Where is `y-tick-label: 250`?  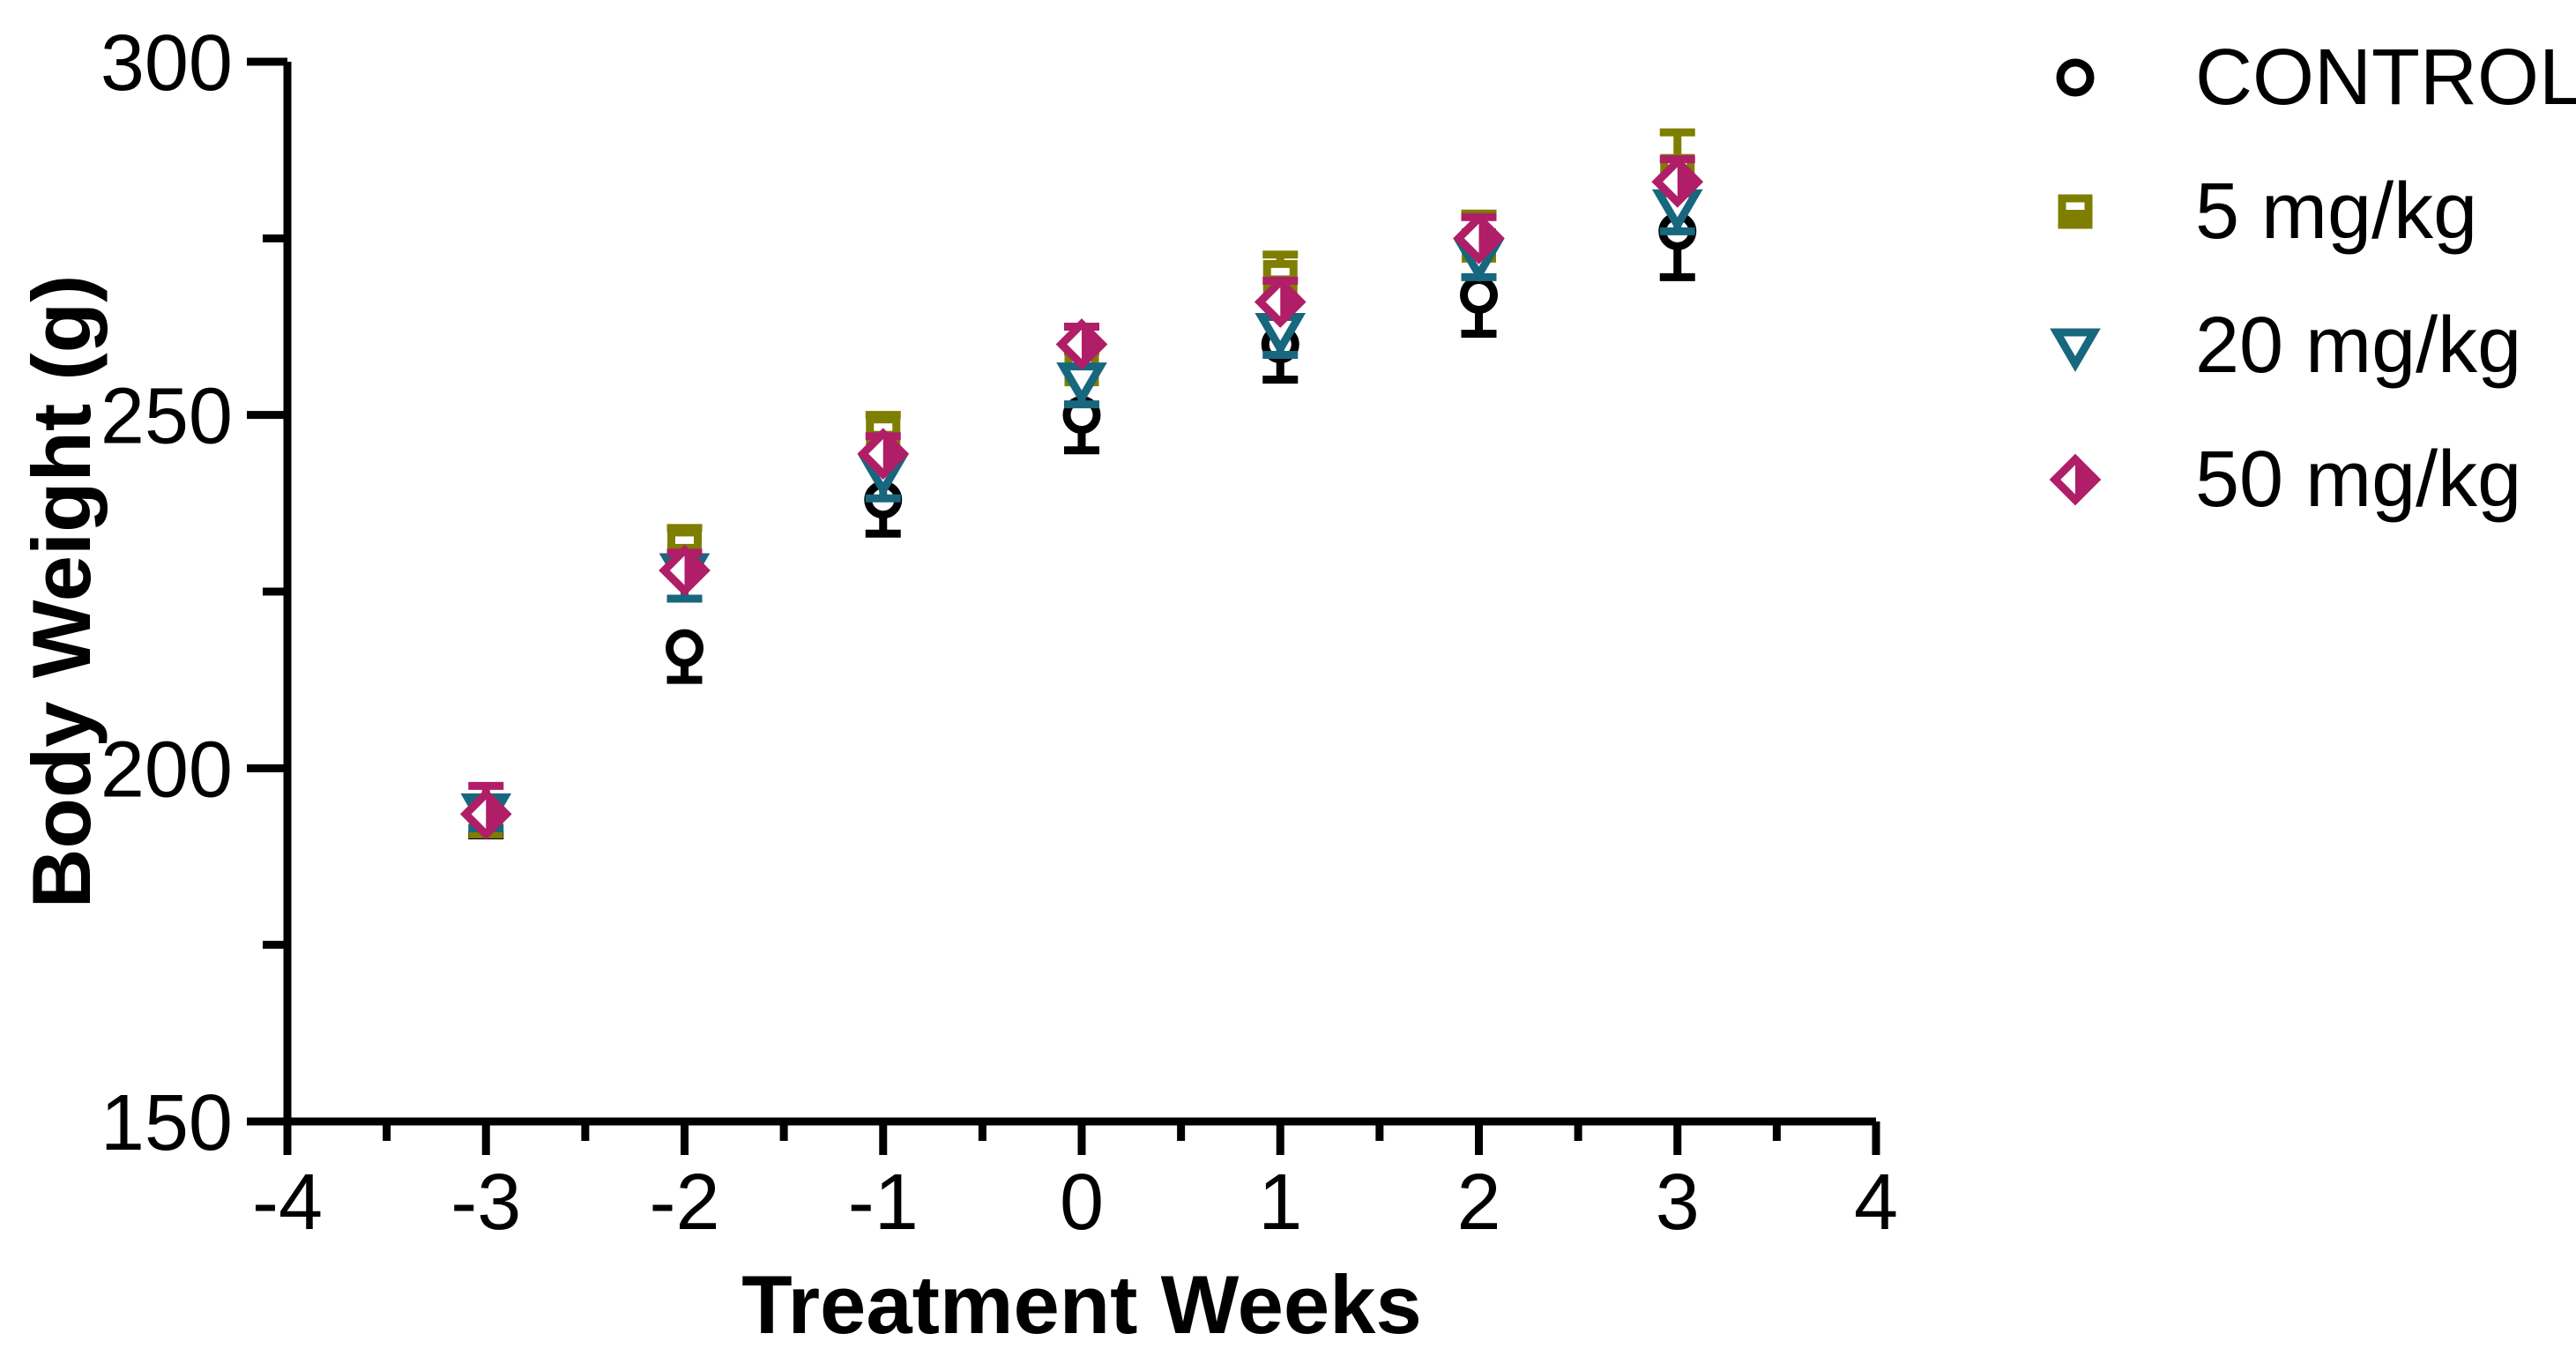 y-tick-label: 250 is located at coordinates (167, 417).